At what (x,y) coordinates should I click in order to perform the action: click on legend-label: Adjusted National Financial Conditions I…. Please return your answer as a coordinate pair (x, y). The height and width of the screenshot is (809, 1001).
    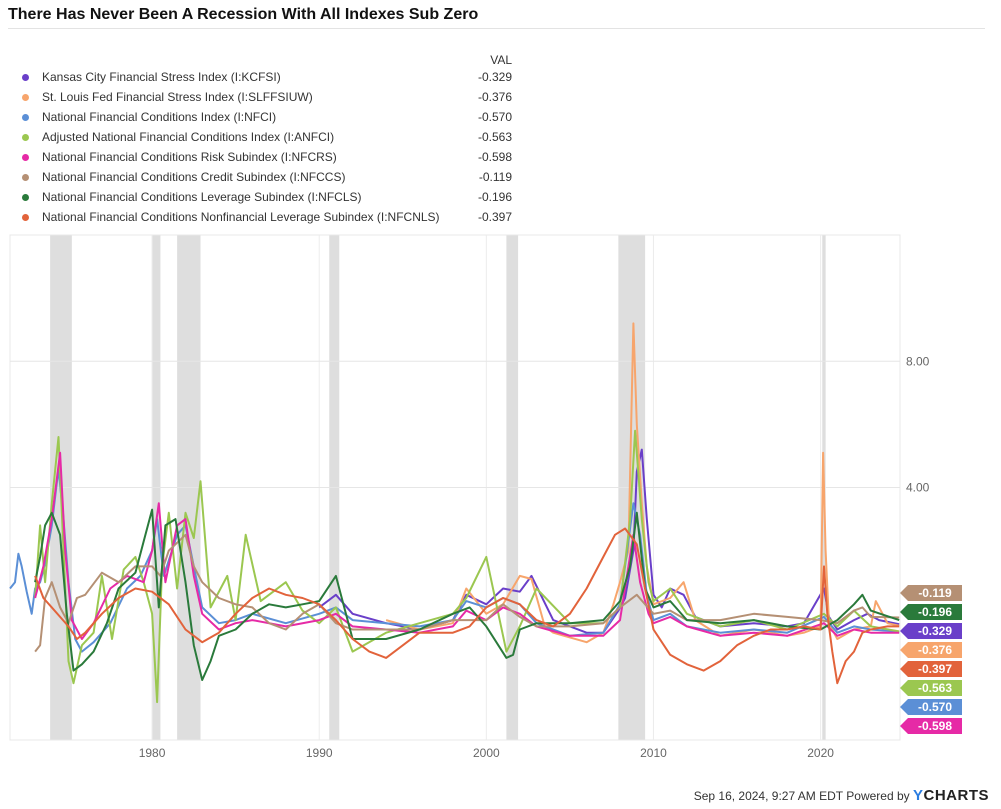
    Looking at the image, I should click on (188, 137).